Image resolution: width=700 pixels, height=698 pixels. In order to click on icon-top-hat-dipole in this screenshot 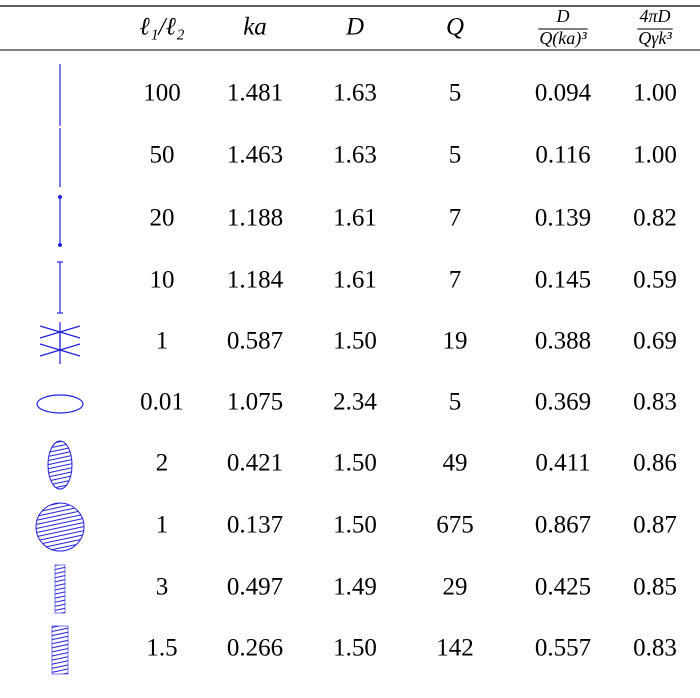, I will do `click(60, 343)`.